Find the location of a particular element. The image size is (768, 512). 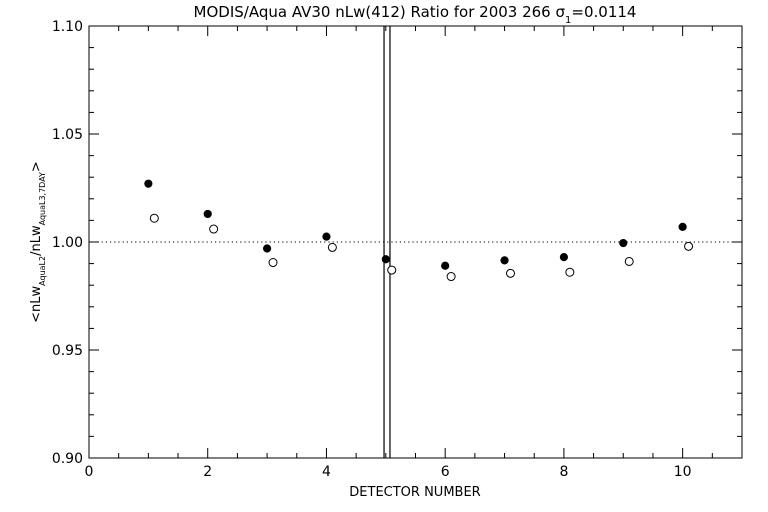

y-tick-label: 0.90 is located at coordinates (67, 459).